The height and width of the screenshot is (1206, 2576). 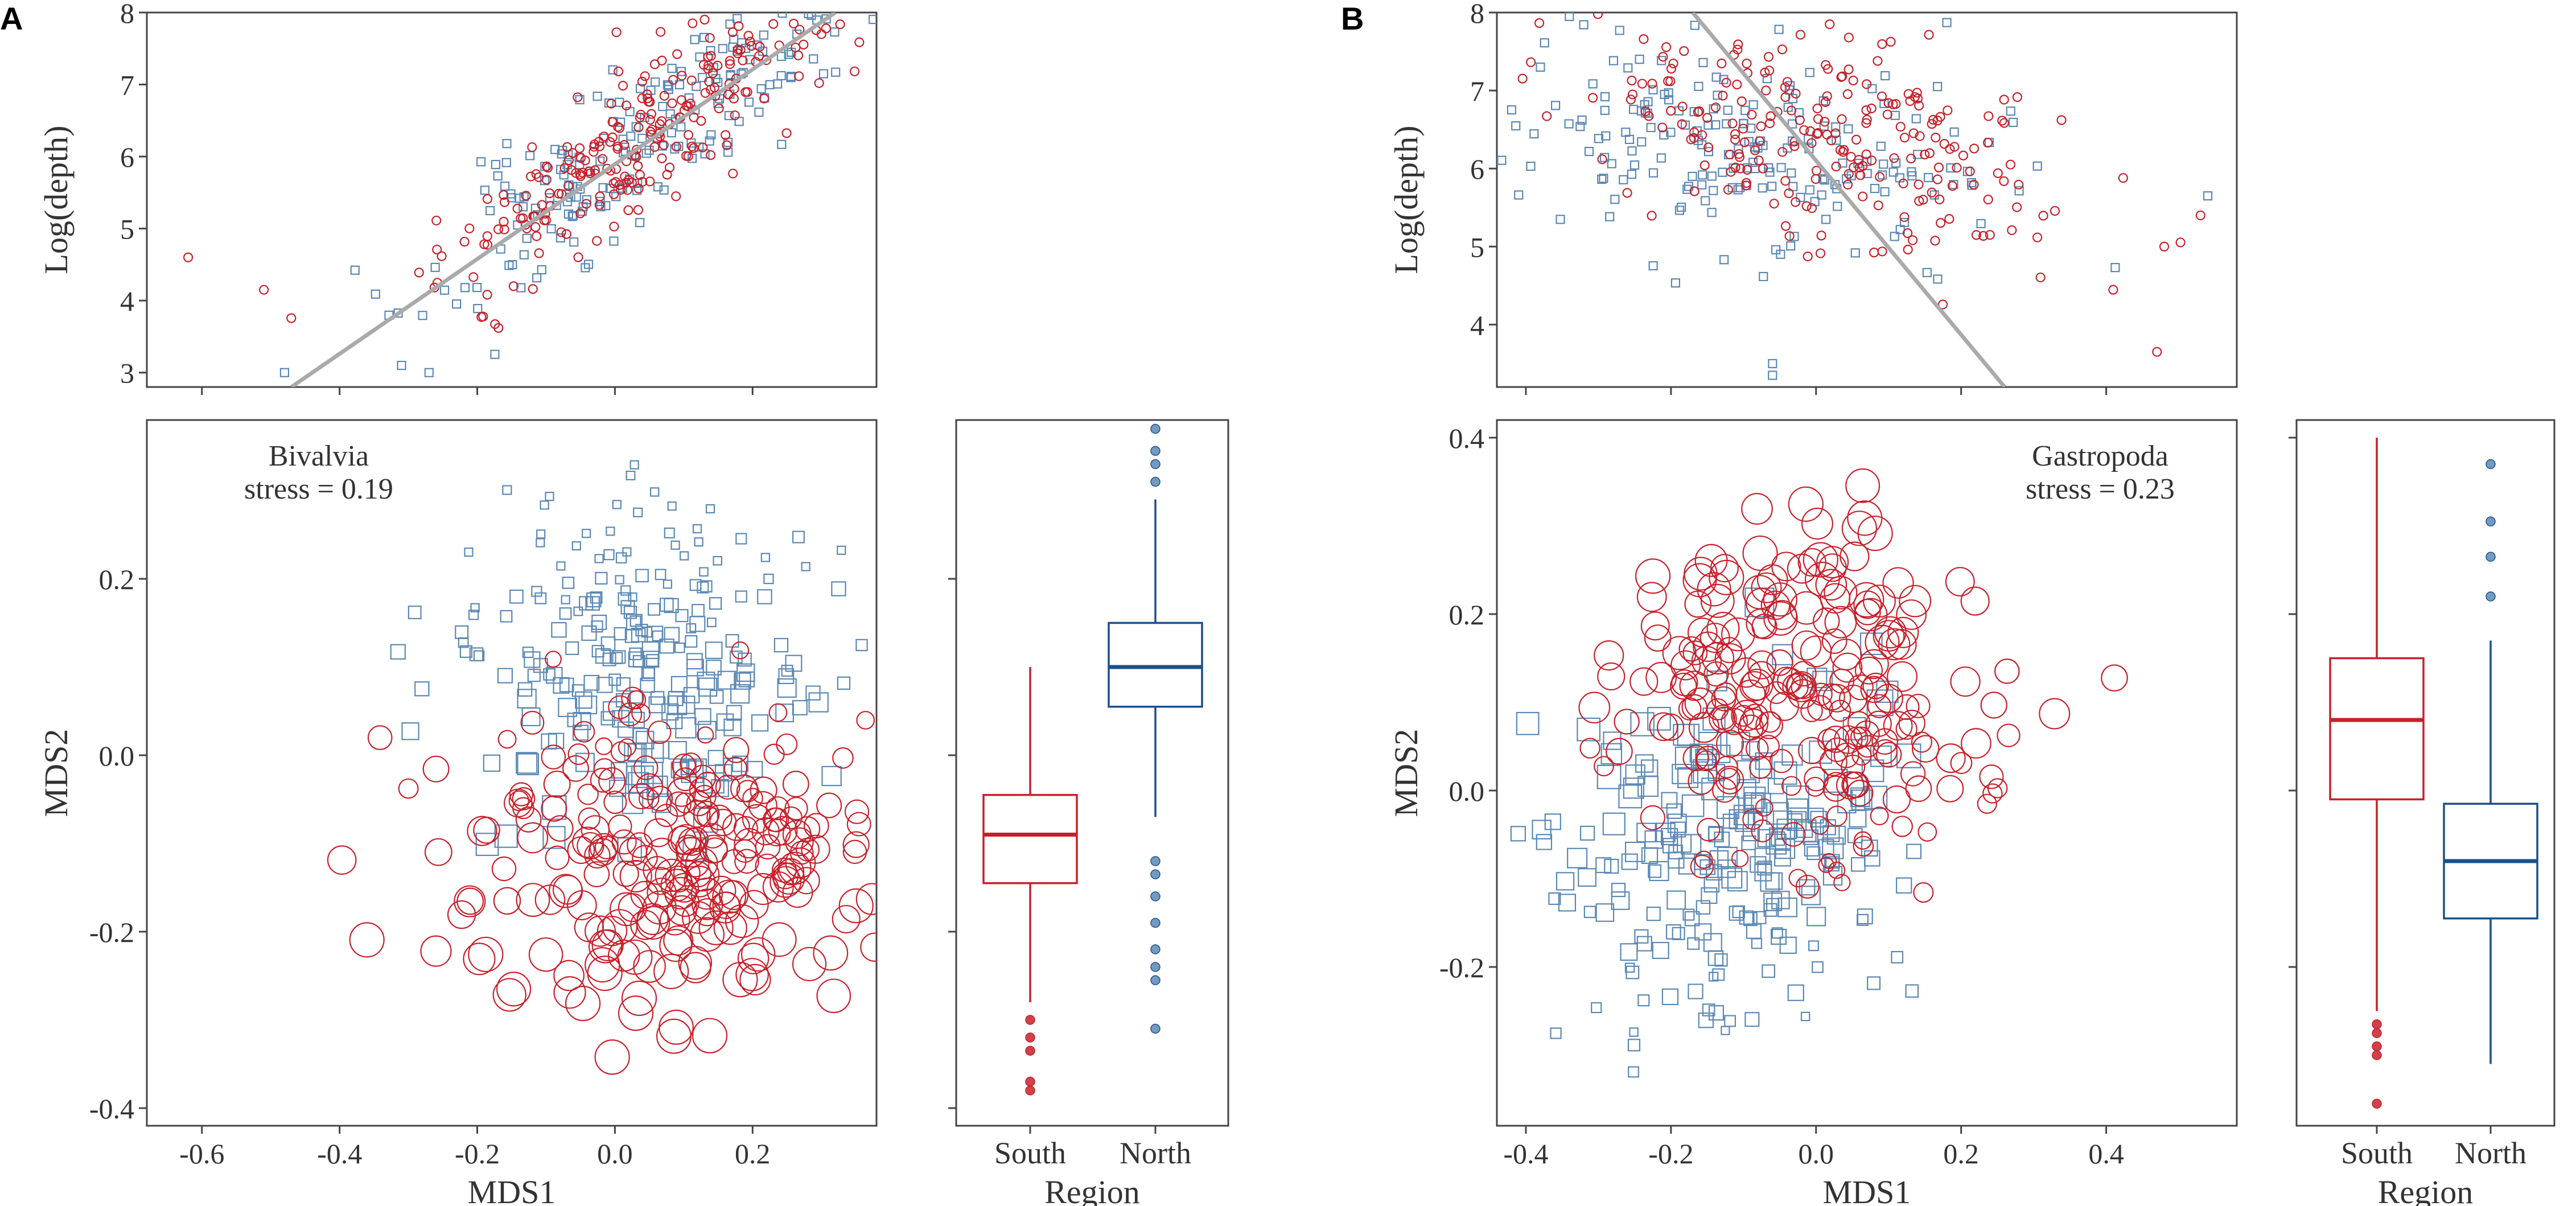 What do you see at coordinates (2426, 1190) in the screenshot?
I see `box-x-label: Region` at bounding box center [2426, 1190].